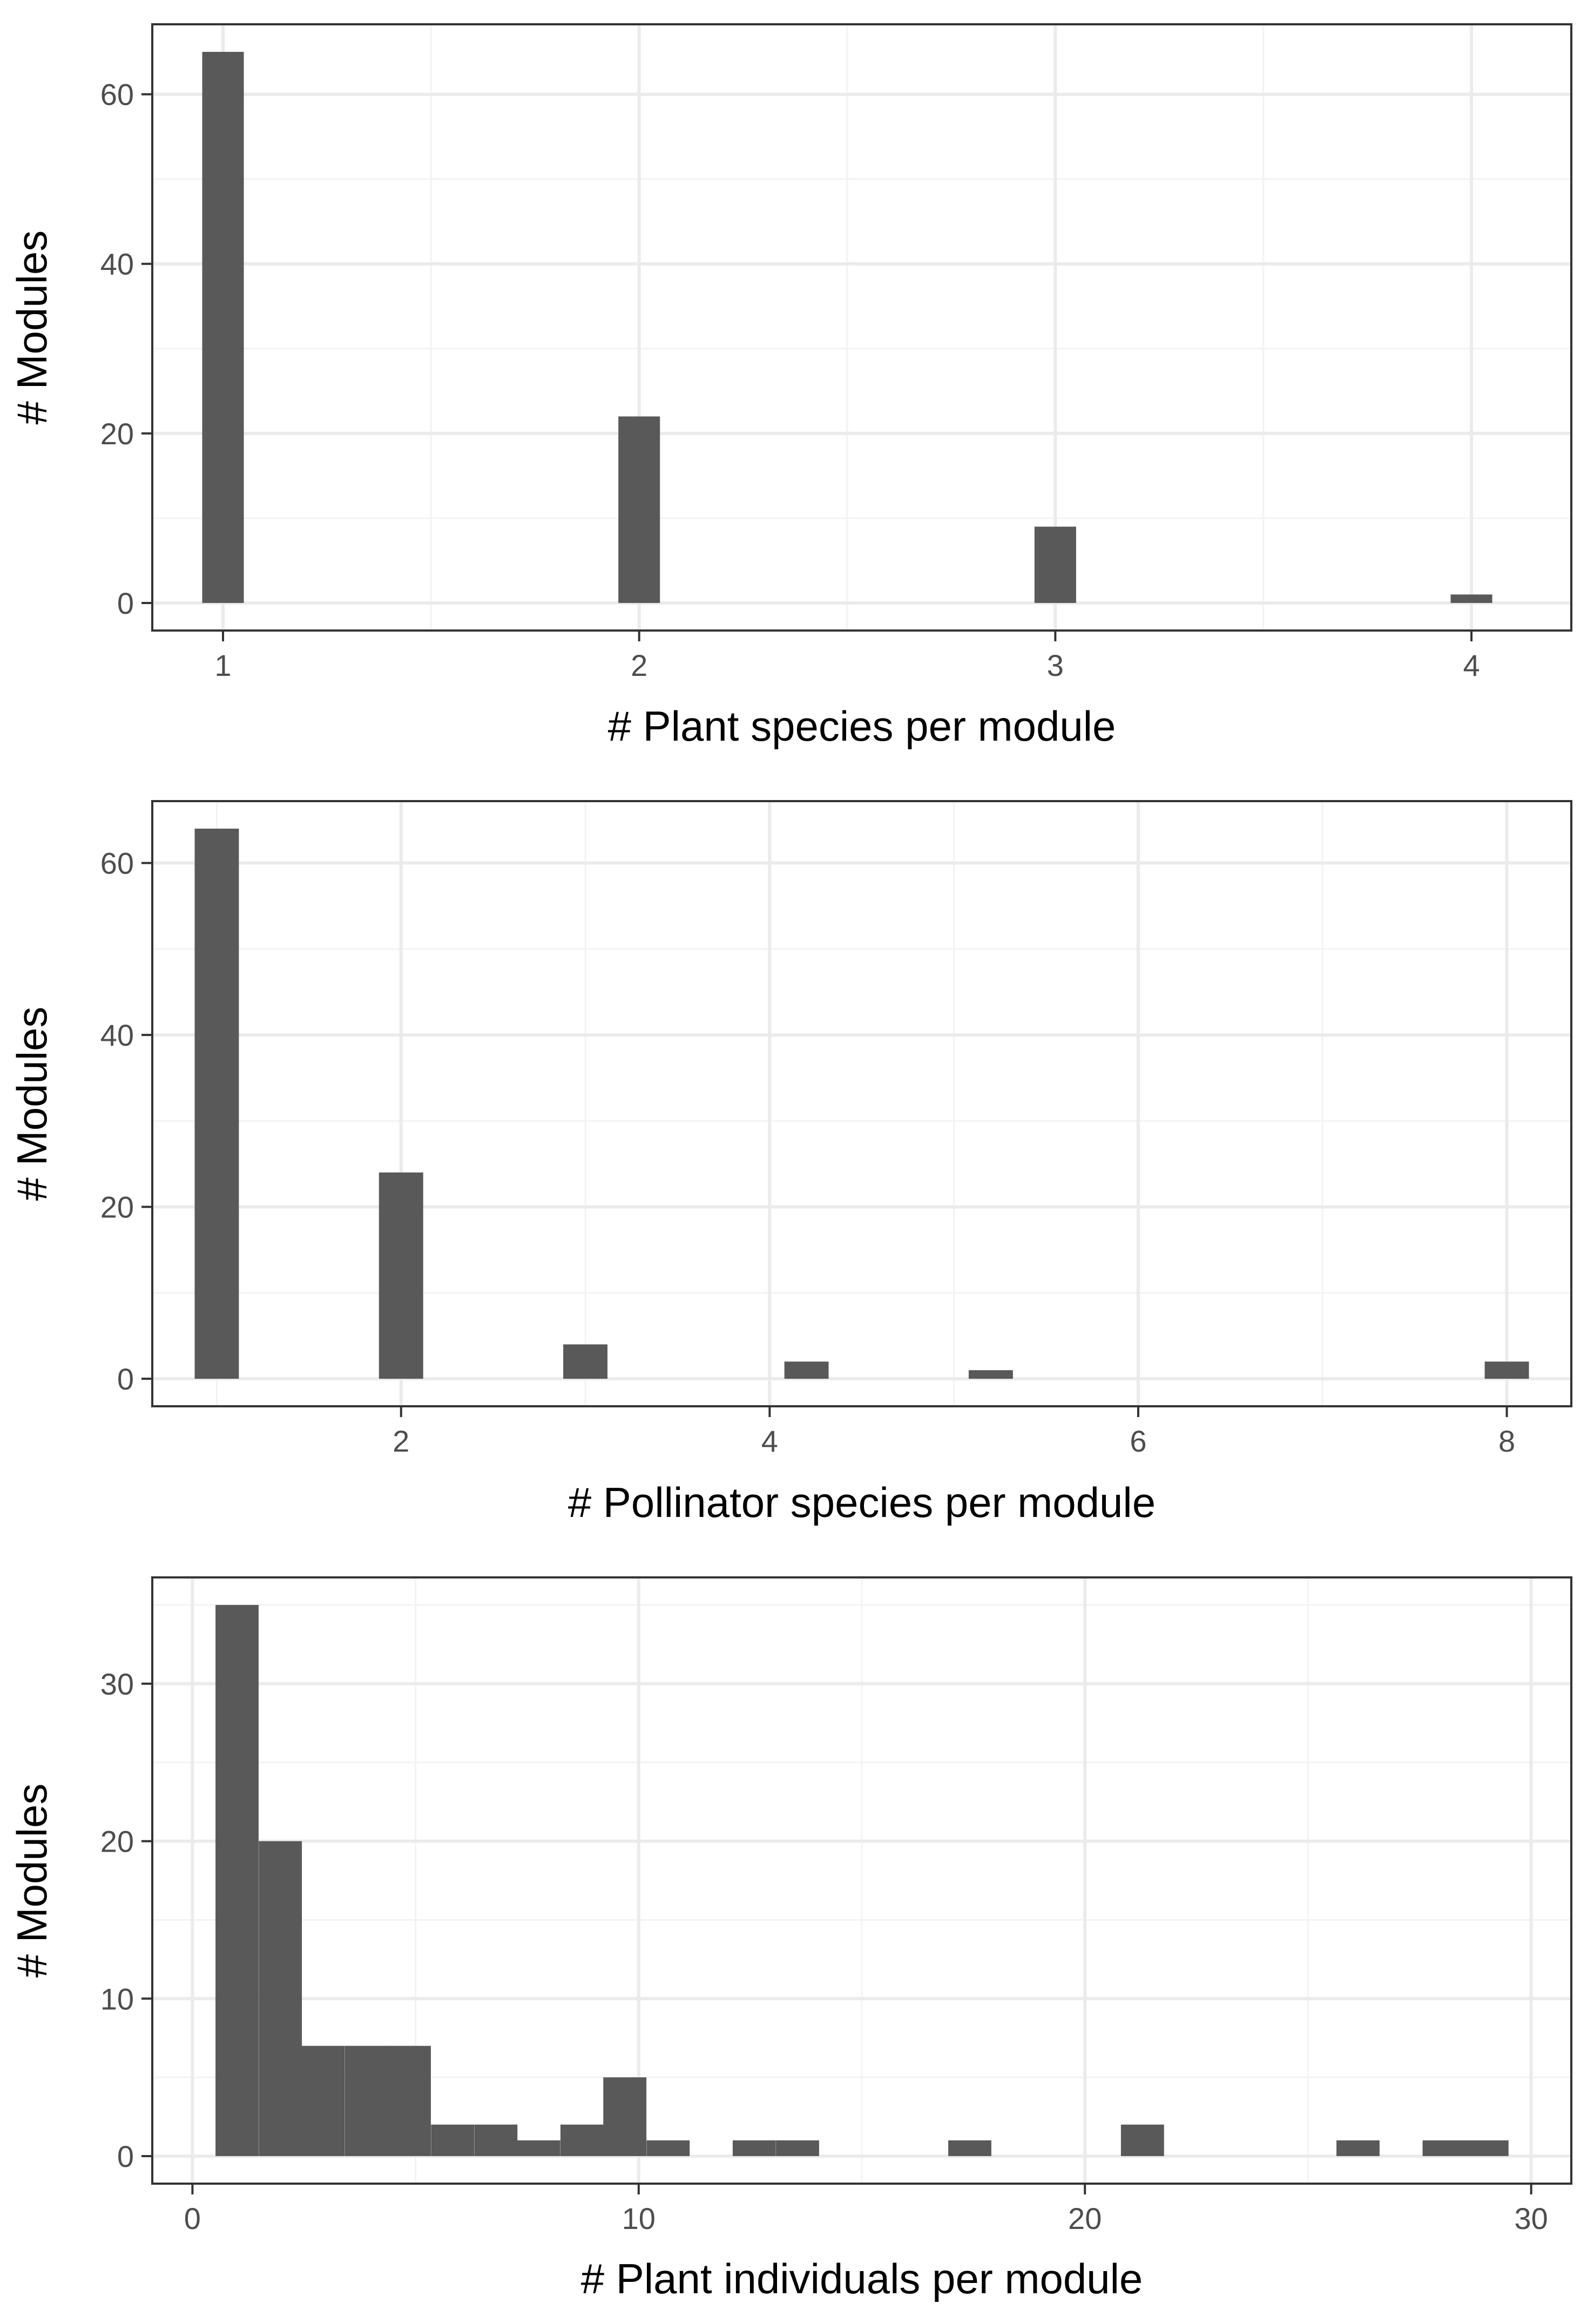 This screenshot has height=2324, width=1594. What do you see at coordinates (1531, 2218) in the screenshot?
I see `x-tick-label: 30` at bounding box center [1531, 2218].